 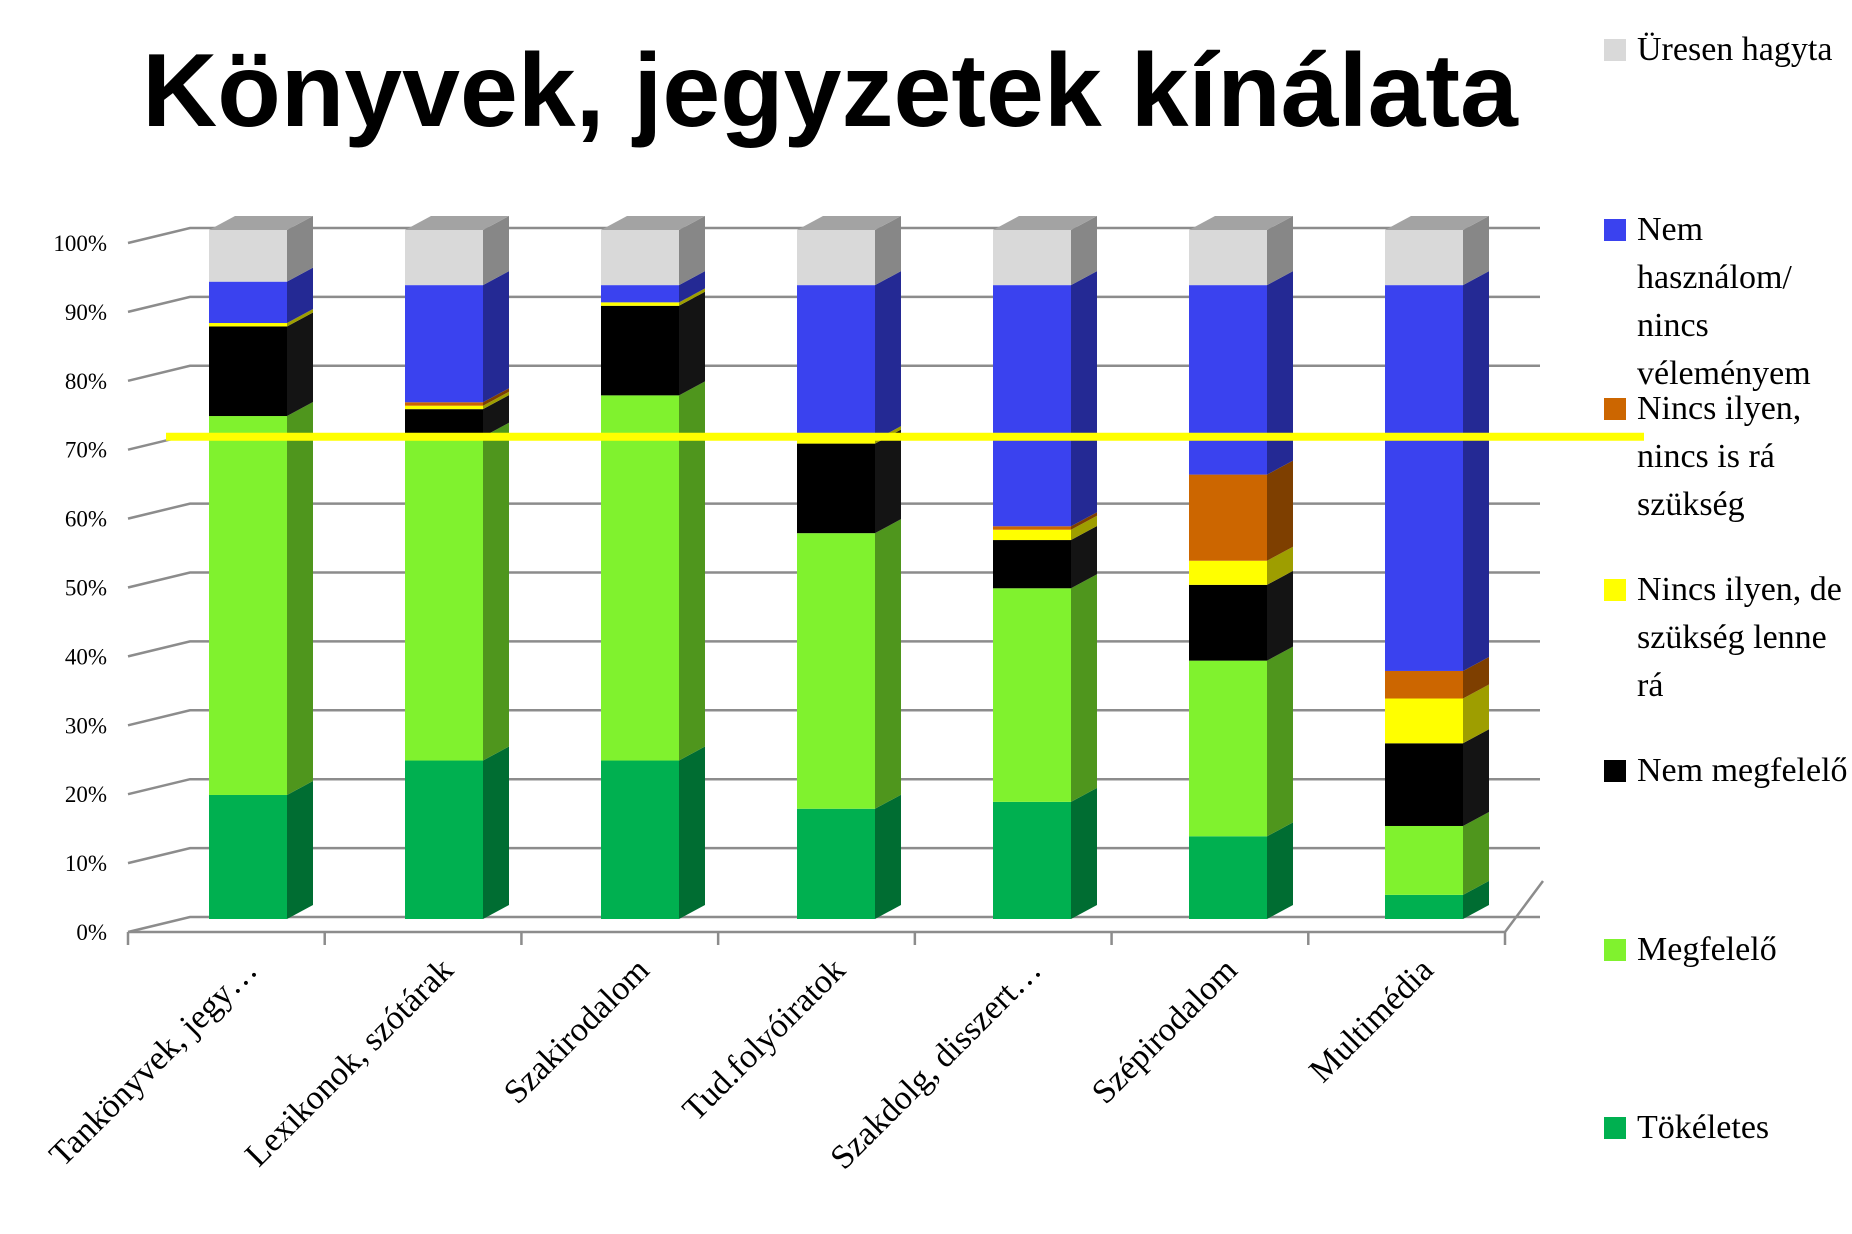 What do you see at coordinates (1703, 1127) in the screenshot?
I see `legend-label: Tökéletes` at bounding box center [1703, 1127].